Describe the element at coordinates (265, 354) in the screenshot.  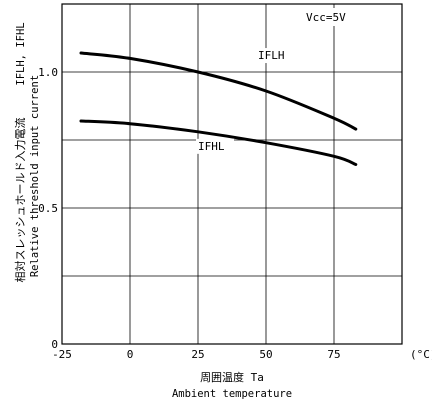
I see `x-tick-label: 50` at that location.